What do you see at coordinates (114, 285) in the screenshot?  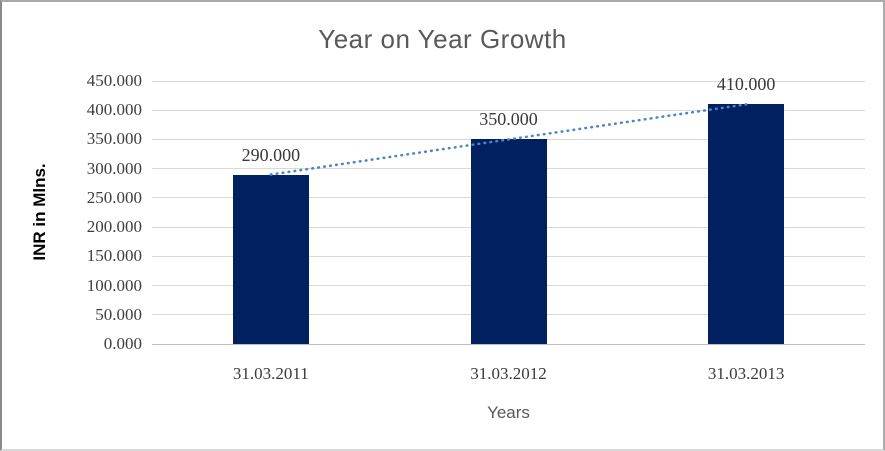 I see `y-tick-label: 100.000` at bounding box center [114, 285].